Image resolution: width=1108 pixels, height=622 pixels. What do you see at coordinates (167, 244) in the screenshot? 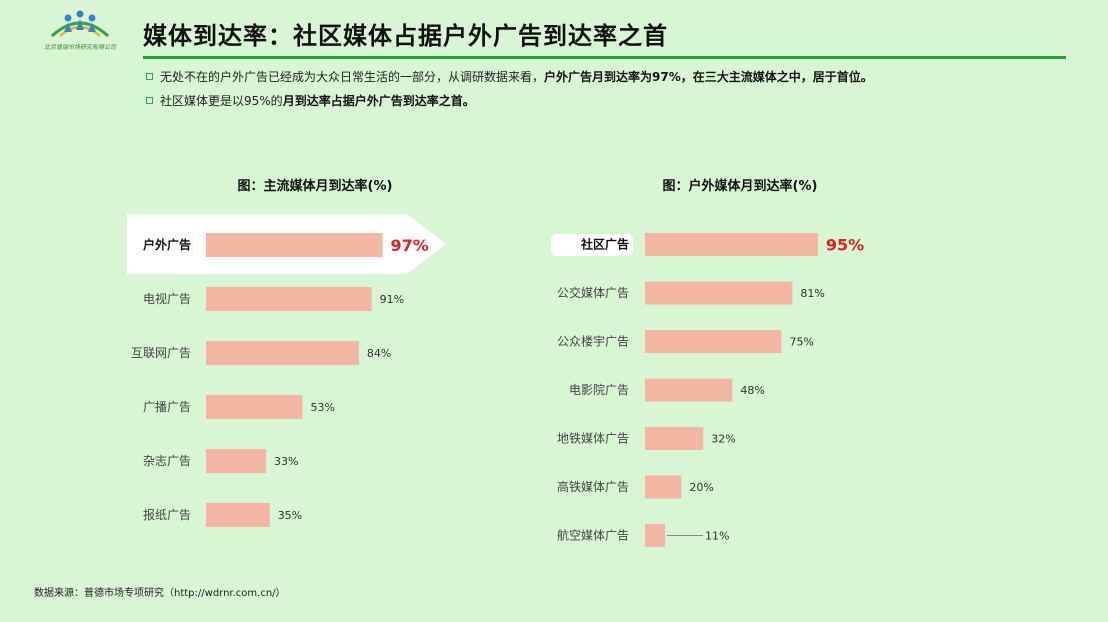
I see `left-category-label: 户外广告` at bounding box center [167, 244].